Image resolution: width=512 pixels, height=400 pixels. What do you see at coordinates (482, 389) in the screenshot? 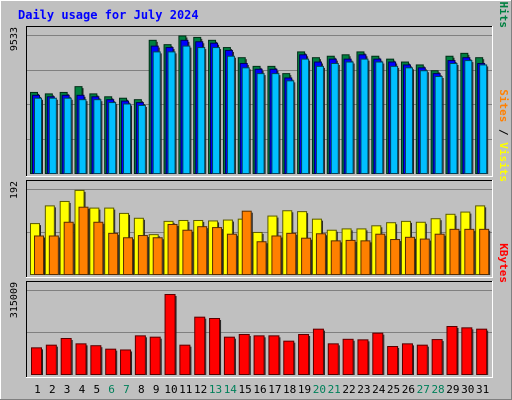
I see `day-label-31: 31` at bounding box center [482, 389].